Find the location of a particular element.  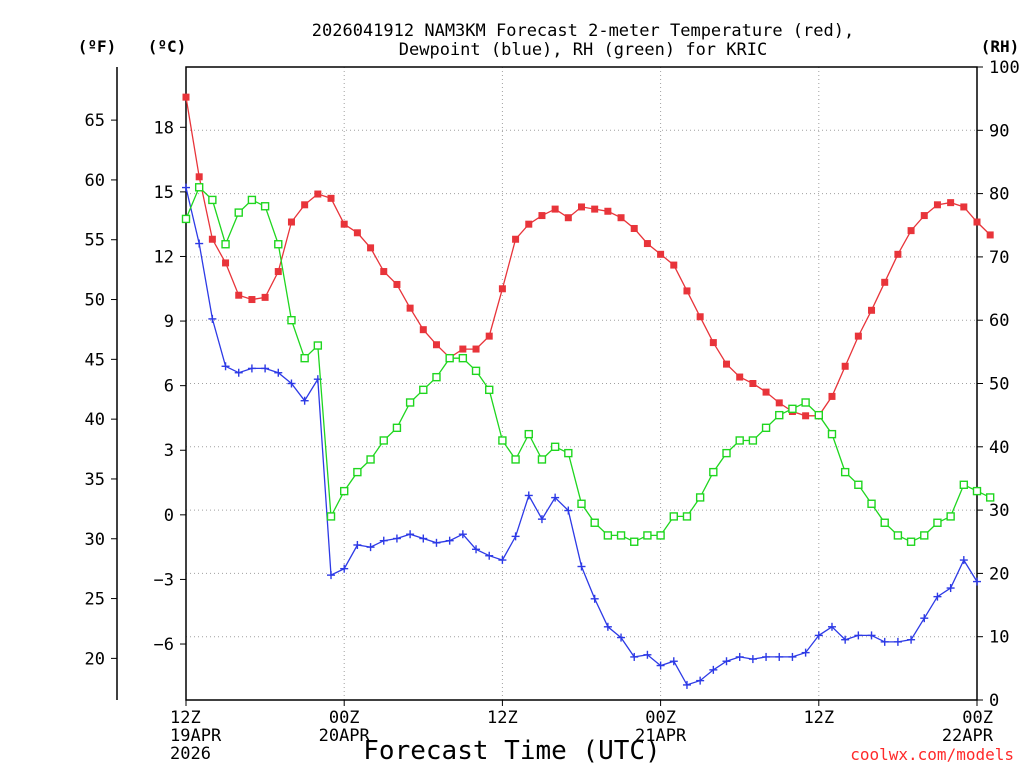

title-line-2: Dewpoint (blue), RH (green) for KRIC is located at coordinates (583, 50).